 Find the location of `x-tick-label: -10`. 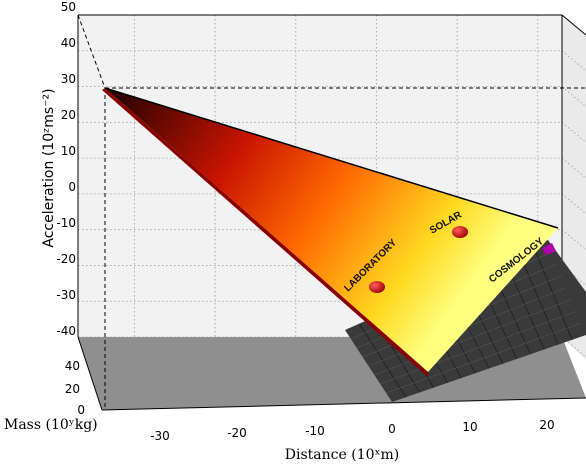

x-tick-label: -10 is located at coordinates (315, 431).